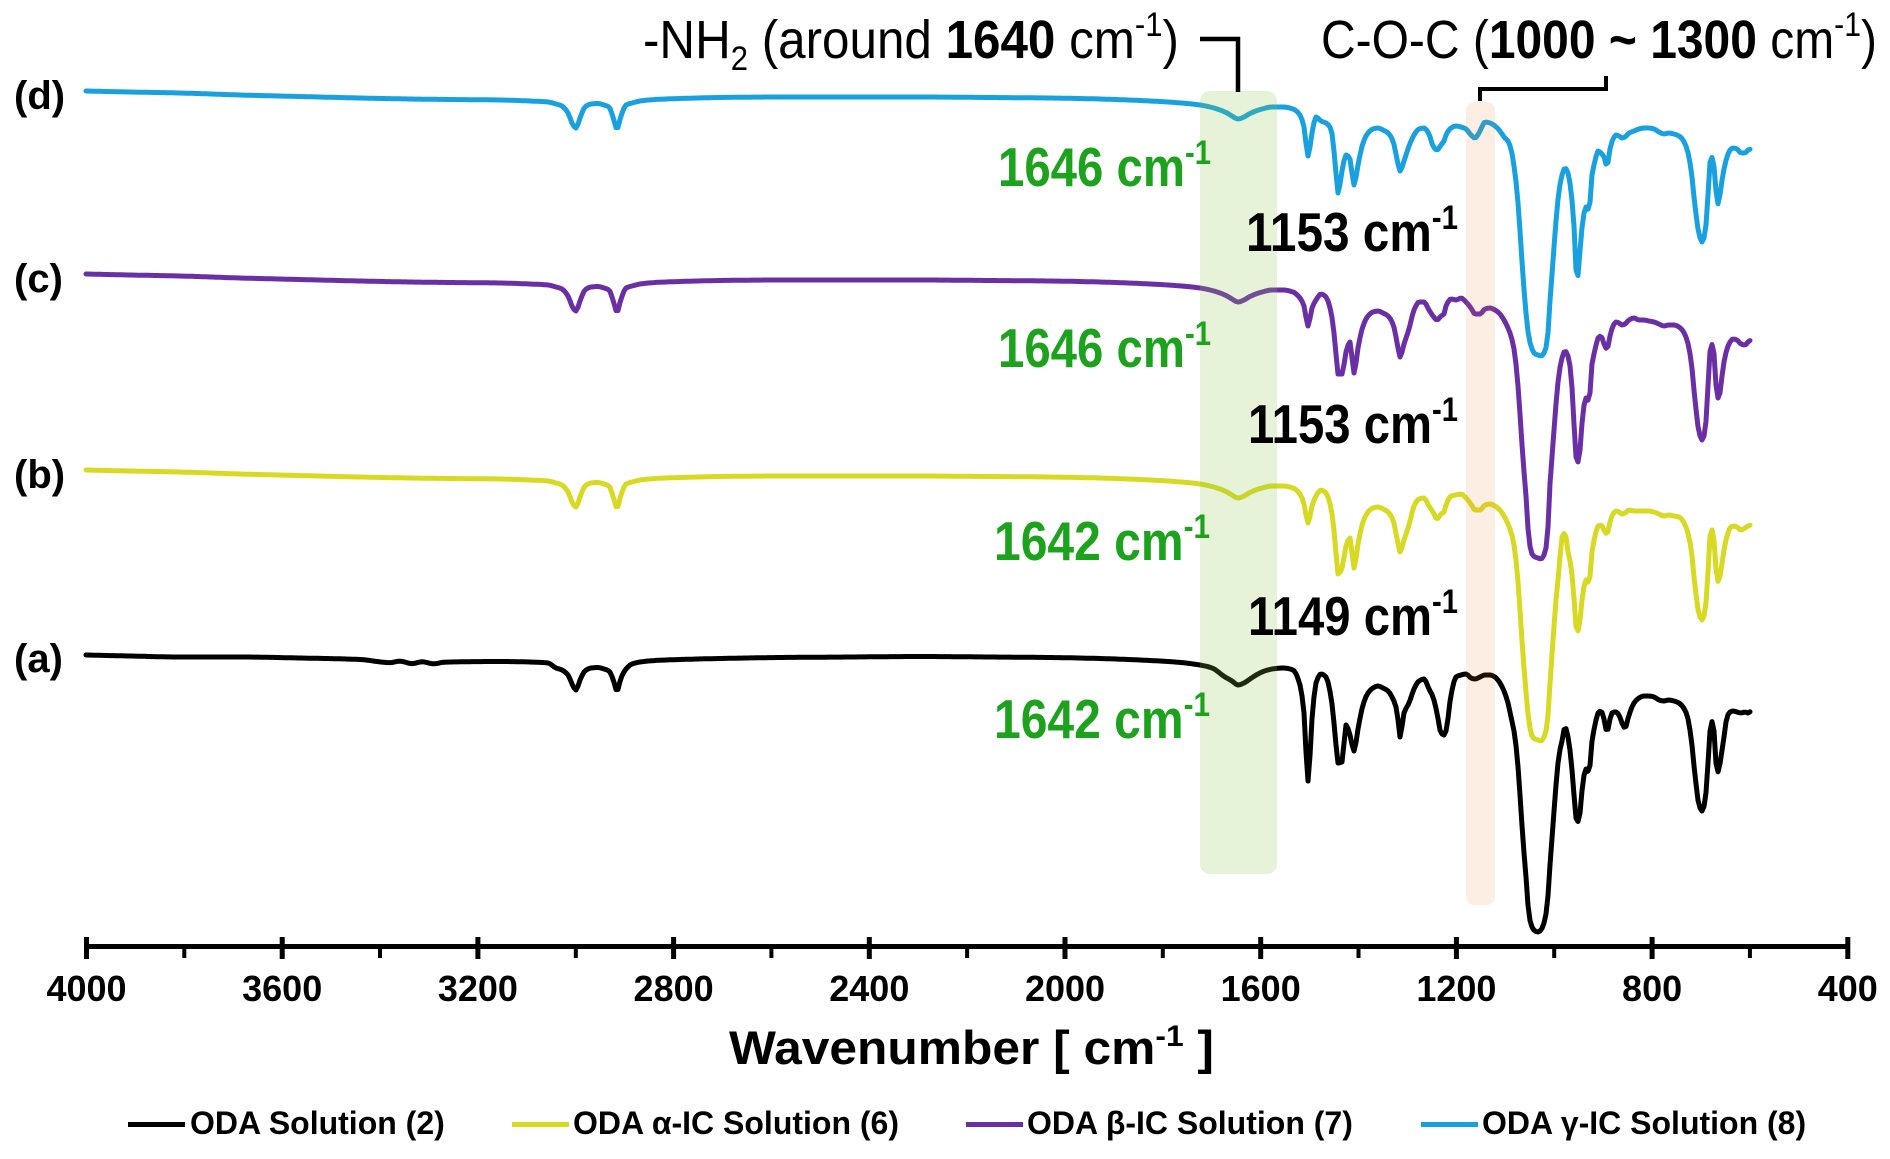 Image resolution: width=1890 pixels, height=1159 pixels. Describe the element at coordinates (869, 988) in the screenshot. I see `svg-text: 2400` at that location.